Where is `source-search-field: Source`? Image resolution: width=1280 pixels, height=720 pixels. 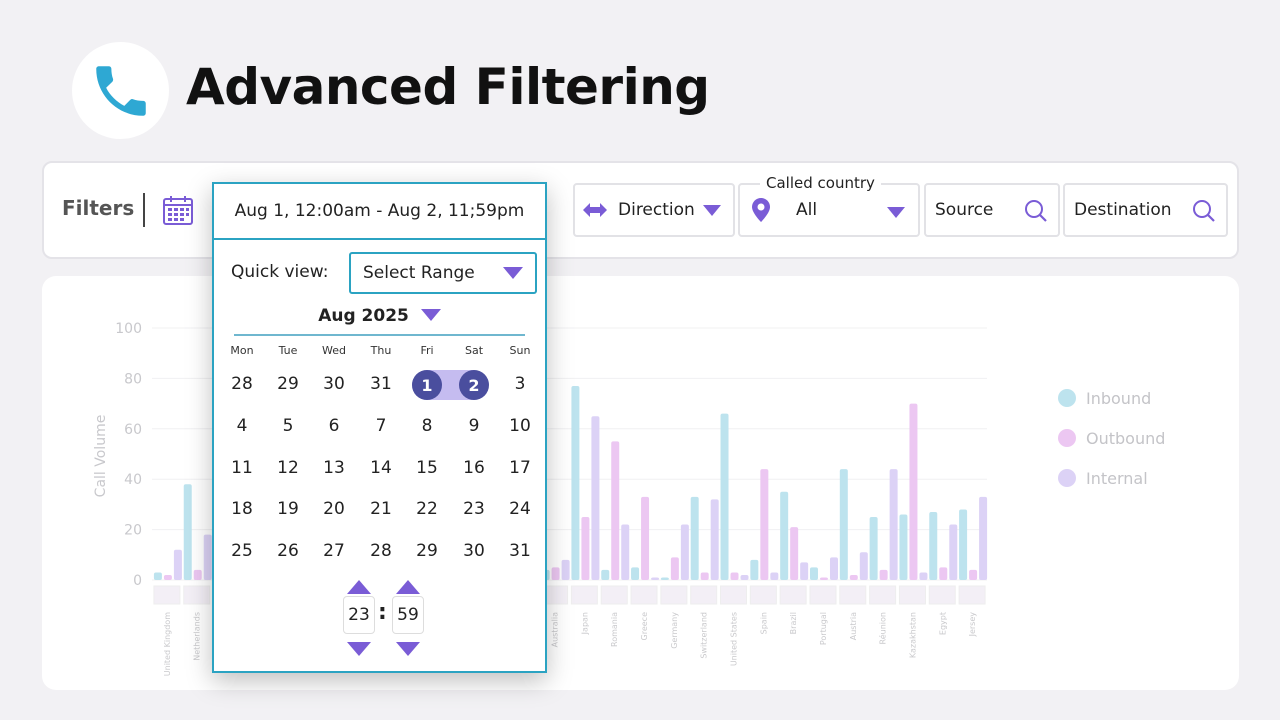
source-search-field: Source is located at coordinates (992, 210).